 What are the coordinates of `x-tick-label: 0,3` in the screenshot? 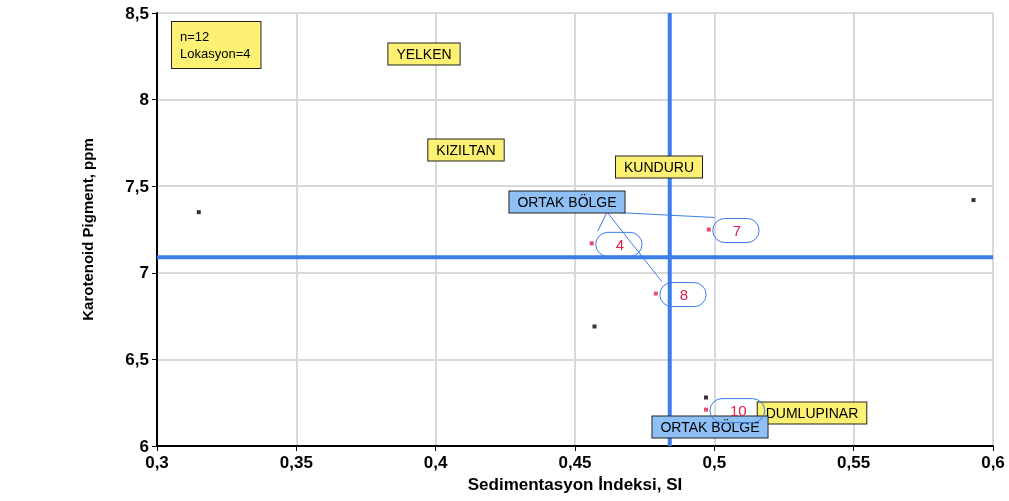 It's located at (157, 462).